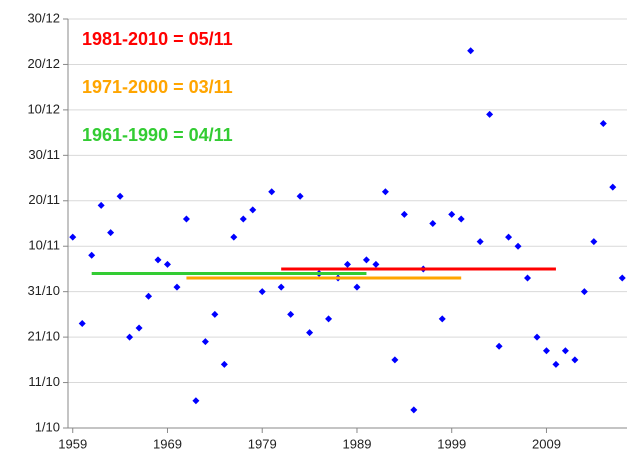 The height and width of the screenshot is (458, 629). What do you see at coordinates (43, 17) in the screenshot?
I see `y-tick-label: 30/12` at bounding box center [43, 17].